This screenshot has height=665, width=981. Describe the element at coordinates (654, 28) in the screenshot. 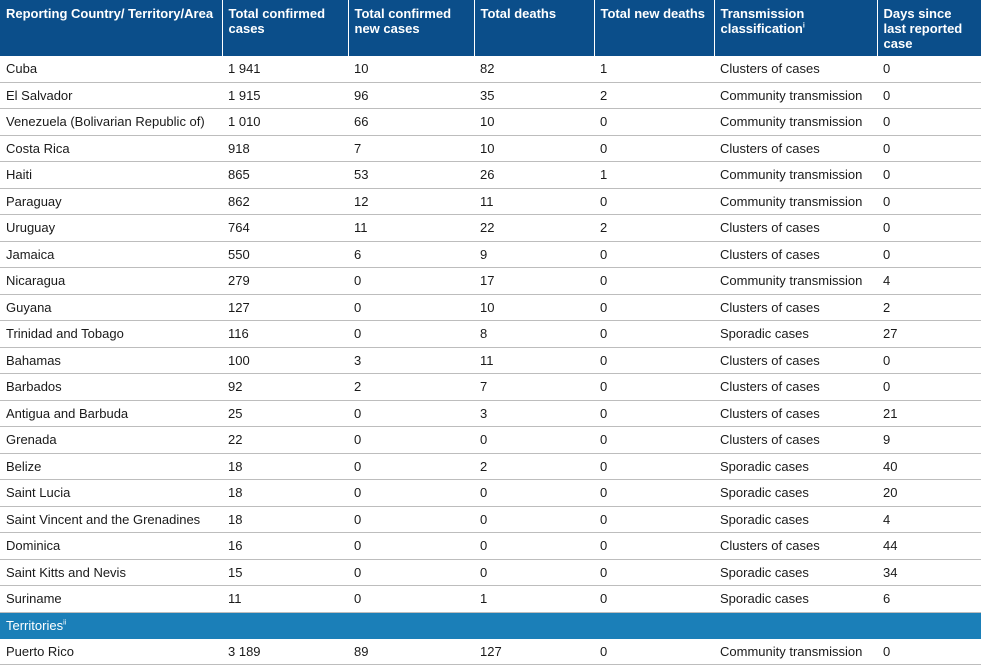

I see `header-new-deaths: Total new deaths` at that location.